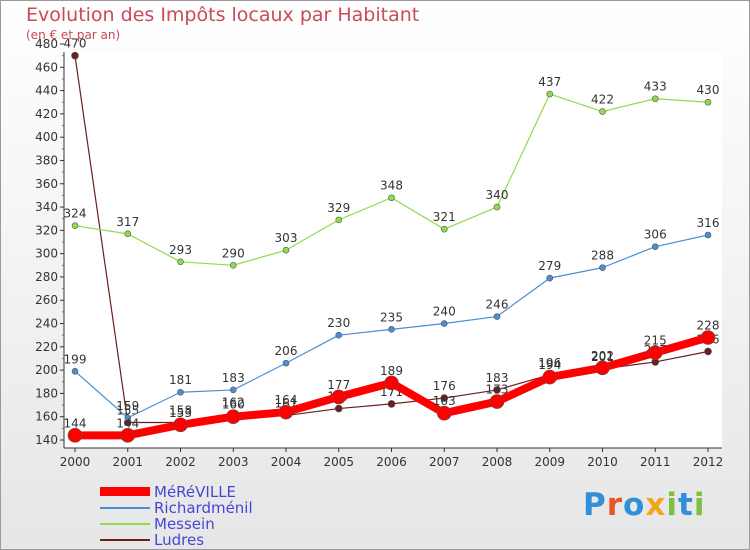  What do you see at coordinates (125, 540) in the screenshot?
I see `legend-swatch-ludres` at bounding box center [125, 540].